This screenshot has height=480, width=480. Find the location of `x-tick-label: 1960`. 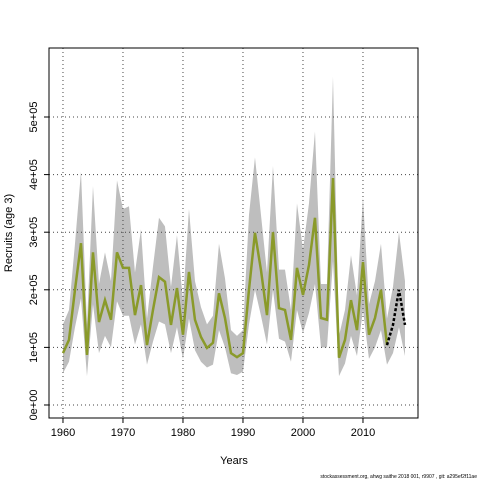

x-tick-label: 1960 is located at coordinates (63, 433).